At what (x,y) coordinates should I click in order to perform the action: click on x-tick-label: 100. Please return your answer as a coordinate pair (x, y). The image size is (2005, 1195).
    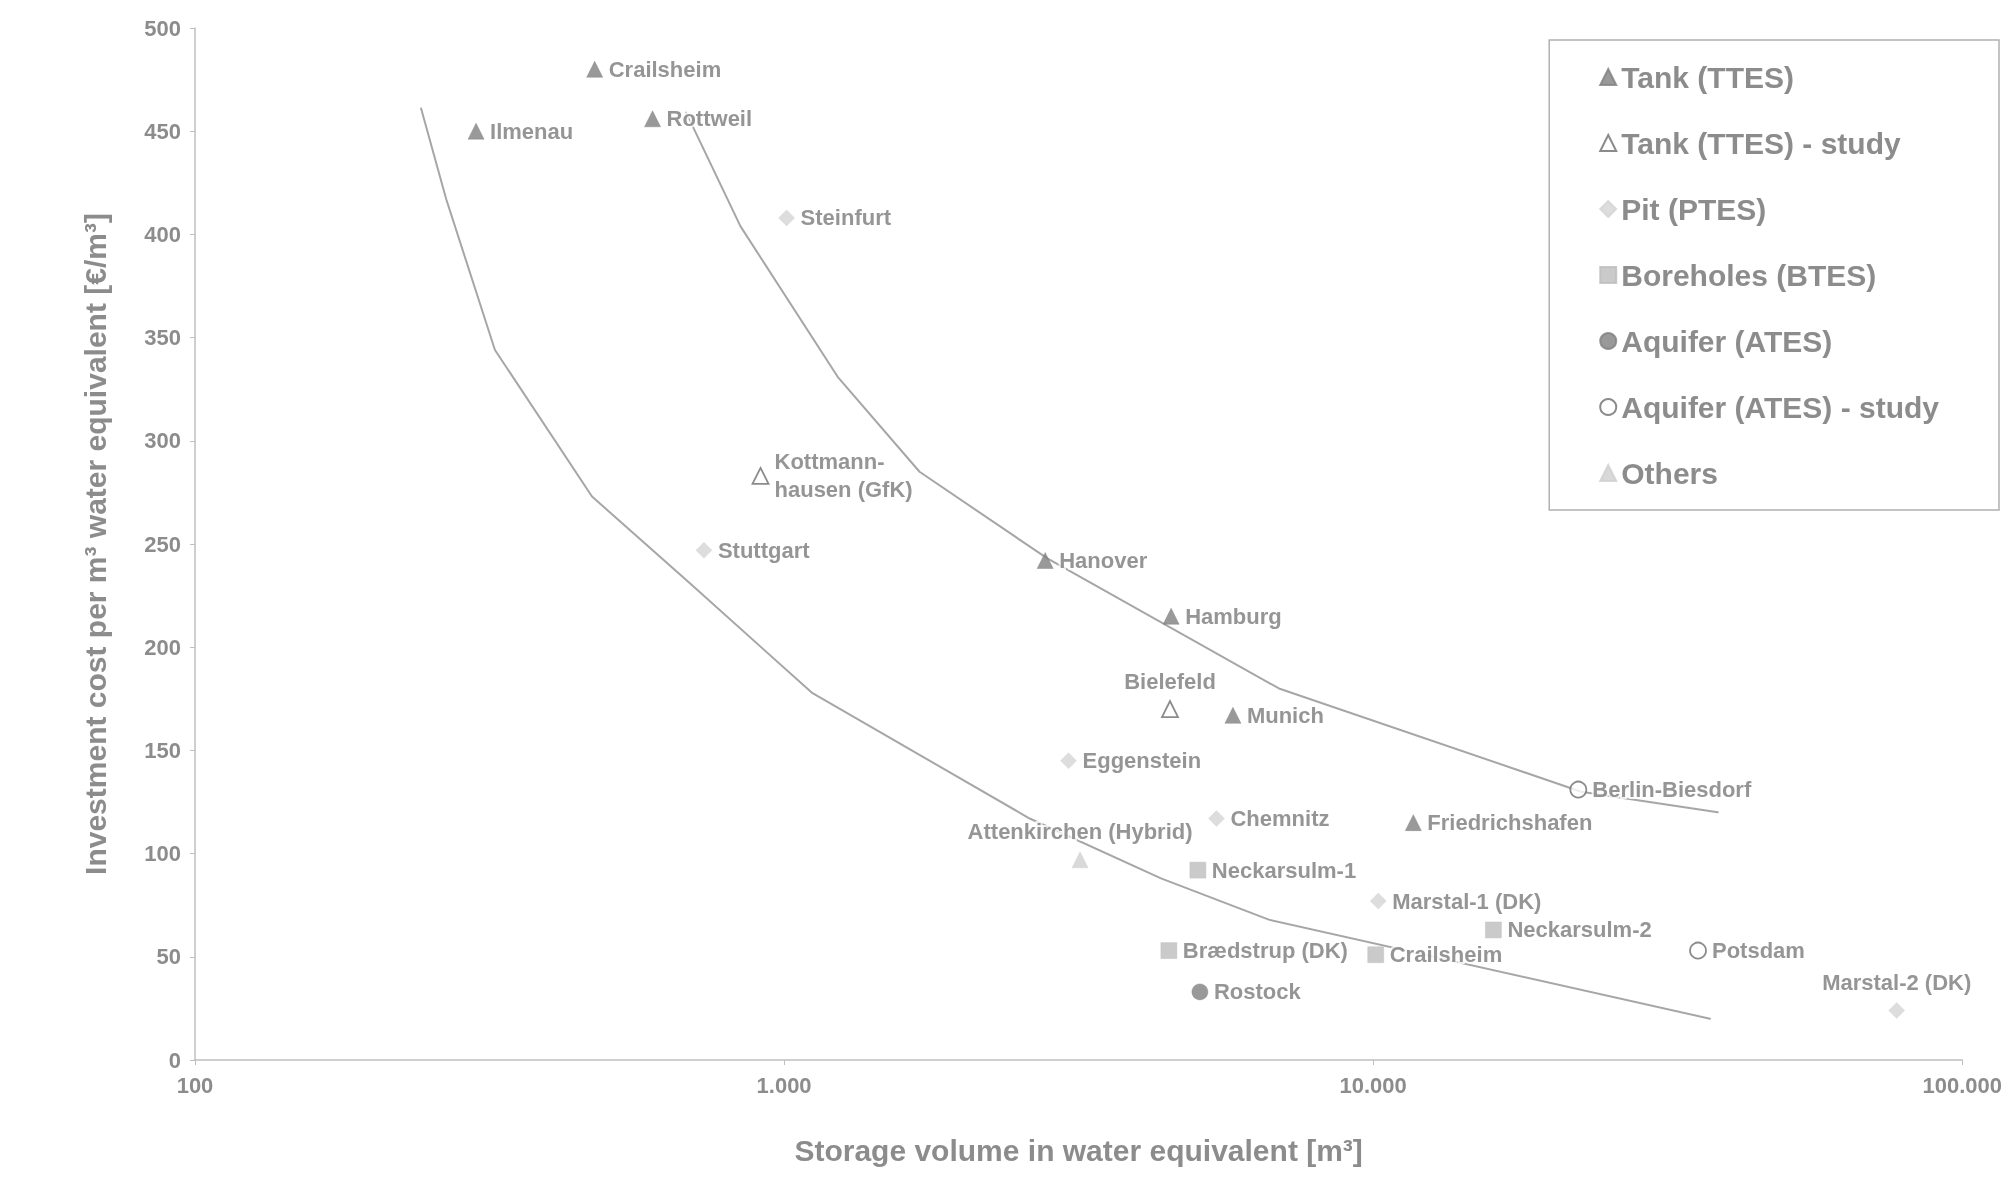
    Looking at the image, I should click on (195, 1085).